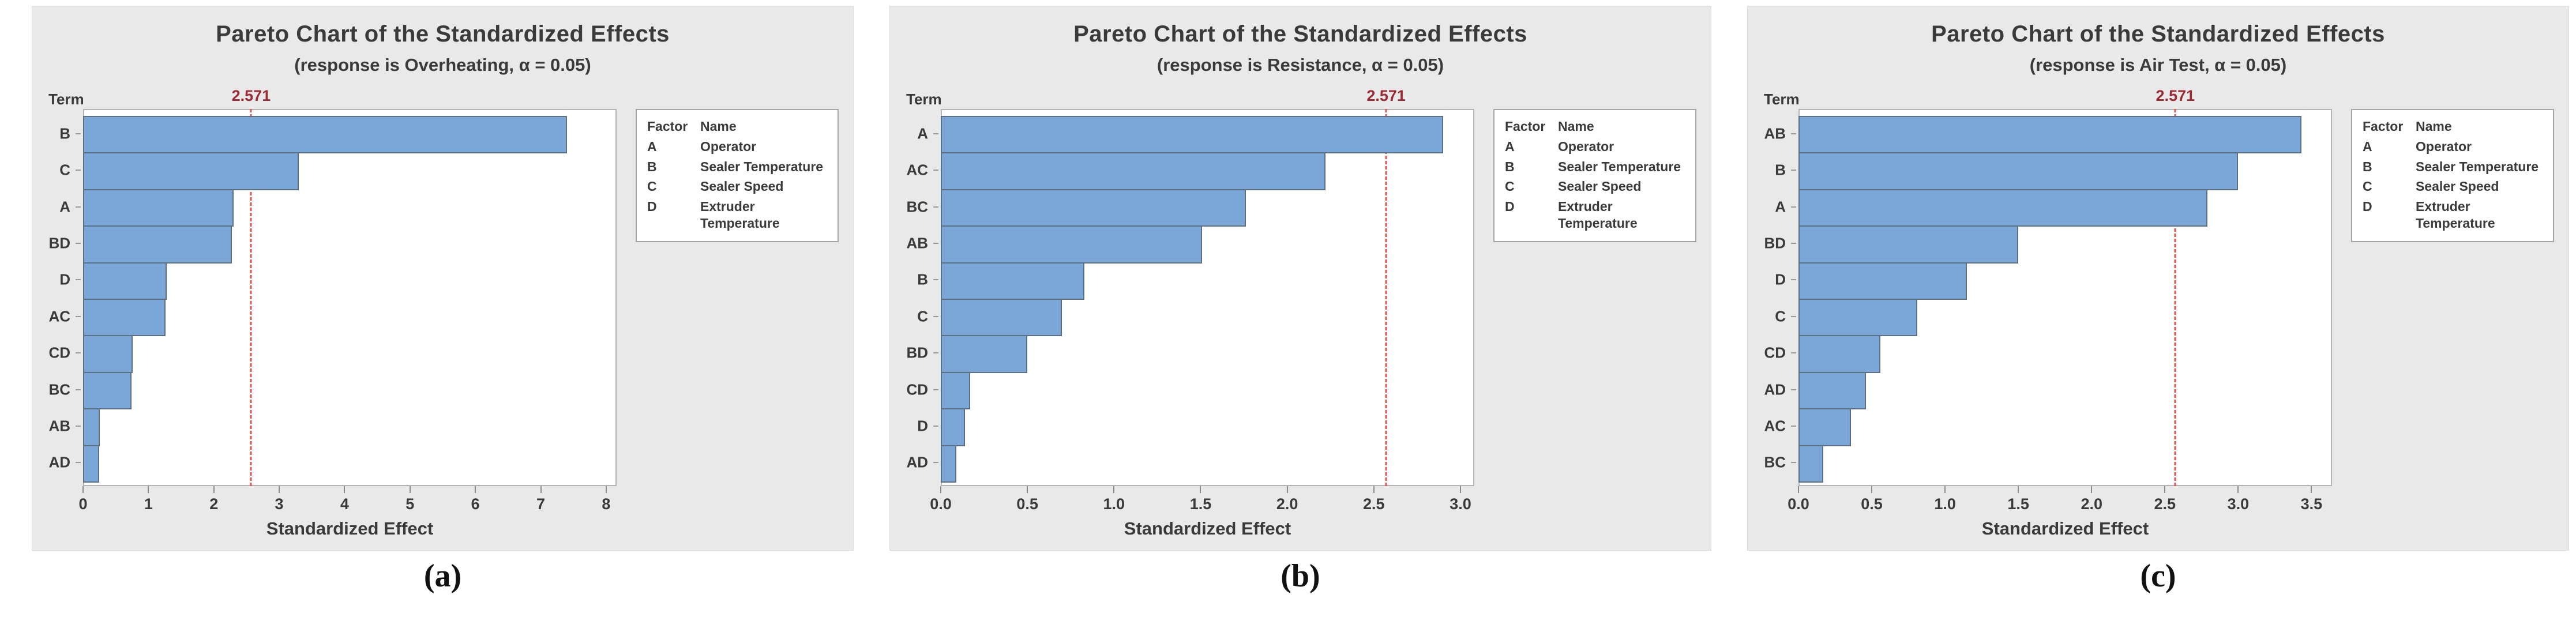  Describe the element at coordinates (191, 171) in the screenshot. I see `bar-C` at that location.